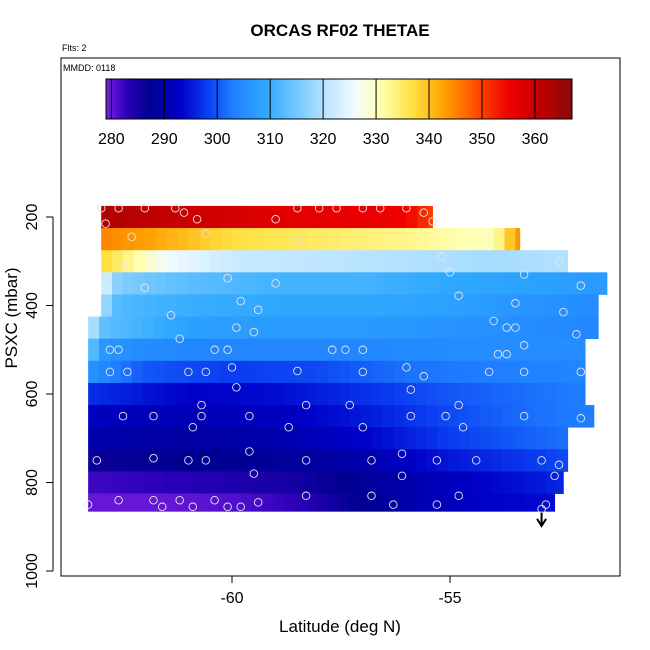 The image size is (650, 650). I want to click on colorbar-frame, so click(339, 99).